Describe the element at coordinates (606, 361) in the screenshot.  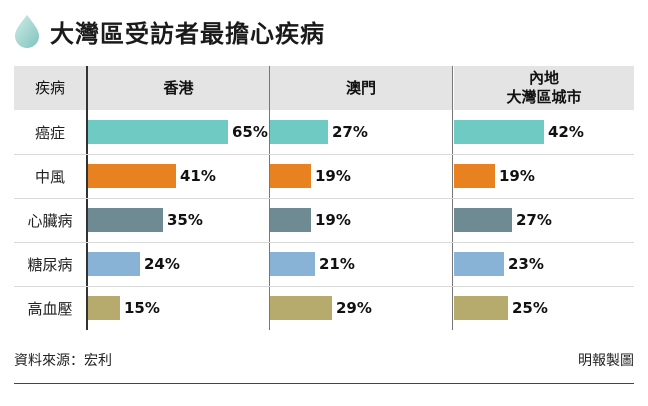
I see `credit-note: 明報製圖` at that location.